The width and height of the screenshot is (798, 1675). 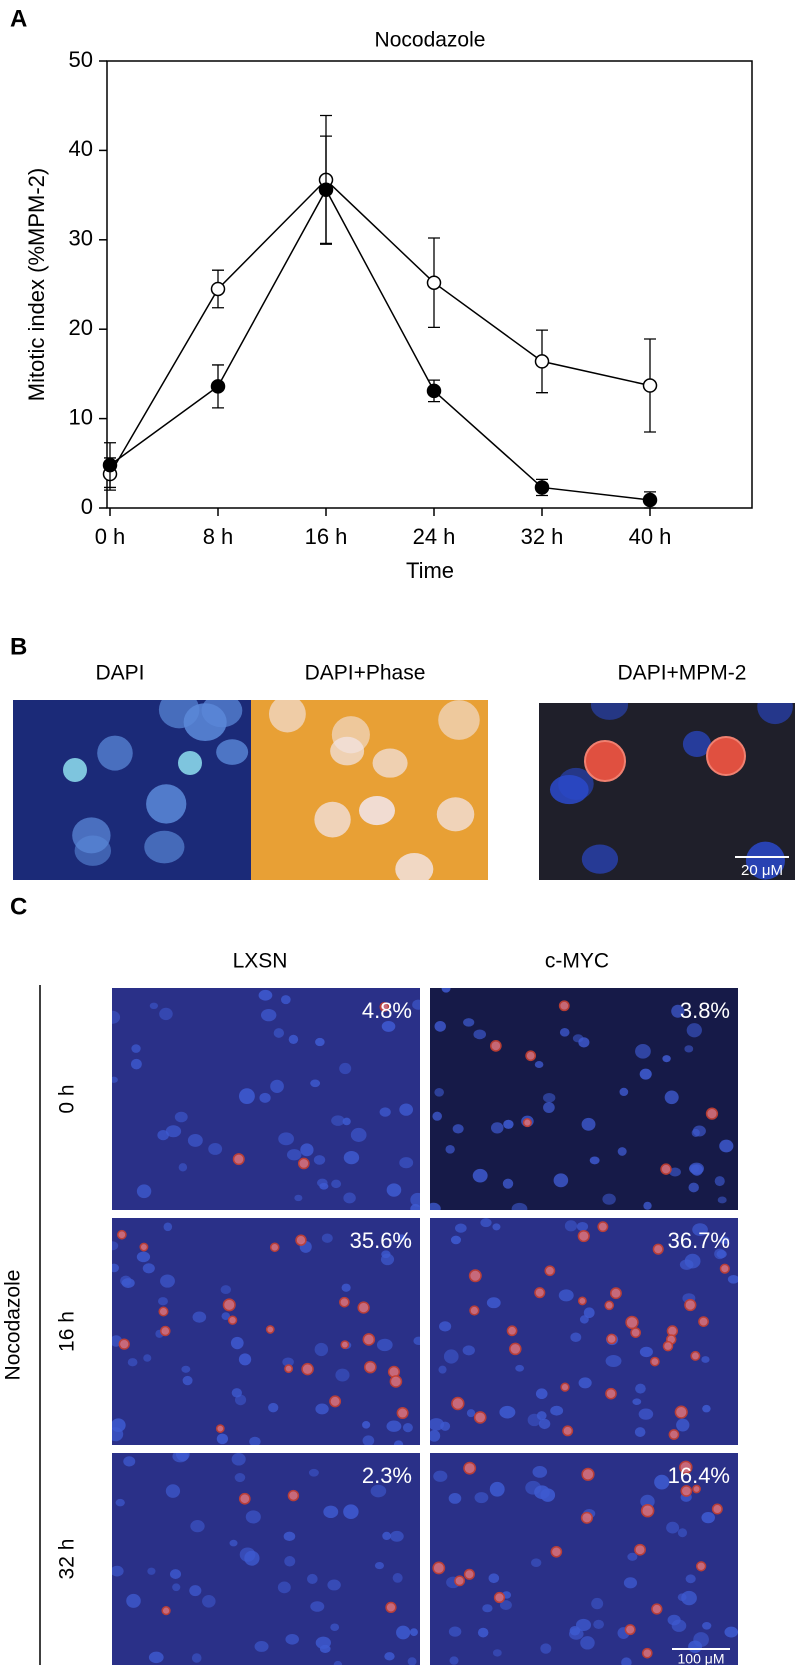 What do you see at coordinates (430, 40) in the screenshot?
I see `chart-title: Nocodazole` at bounding box center [430, 40].